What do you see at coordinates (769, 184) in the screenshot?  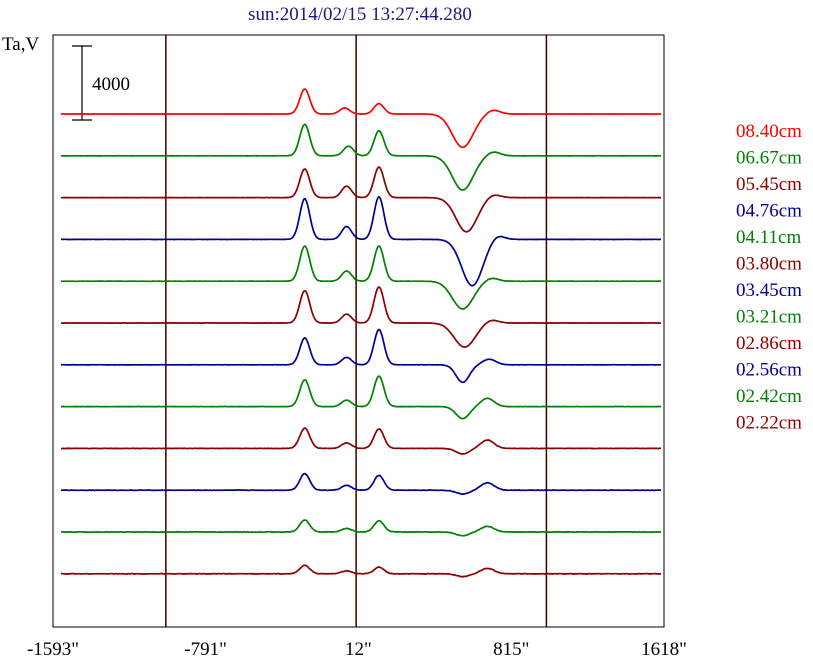 I see `legend-entry: 05.45cm` at bounding box center [769, 184].